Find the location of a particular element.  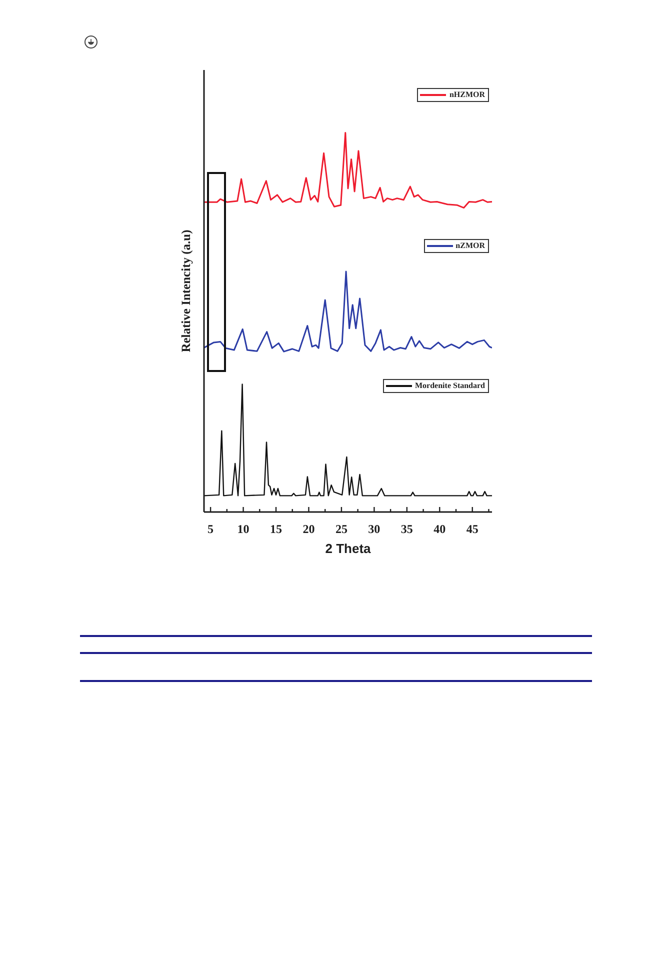

legend-label: Mordenite Standard is located at coordinates (450, 386).